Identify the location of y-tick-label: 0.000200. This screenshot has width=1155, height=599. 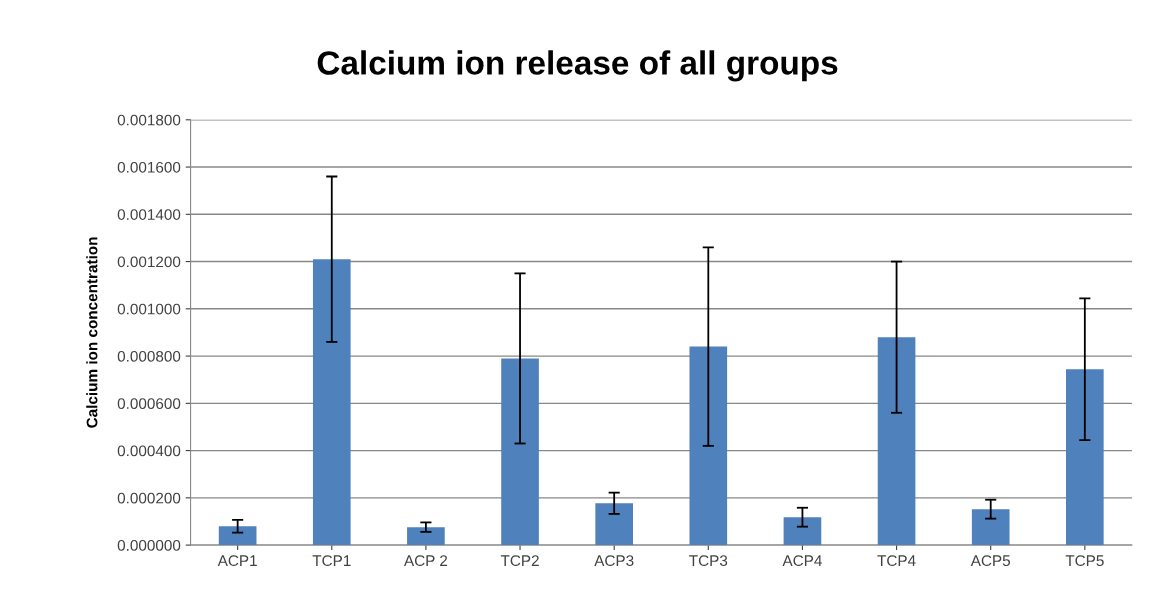
(149, 498).